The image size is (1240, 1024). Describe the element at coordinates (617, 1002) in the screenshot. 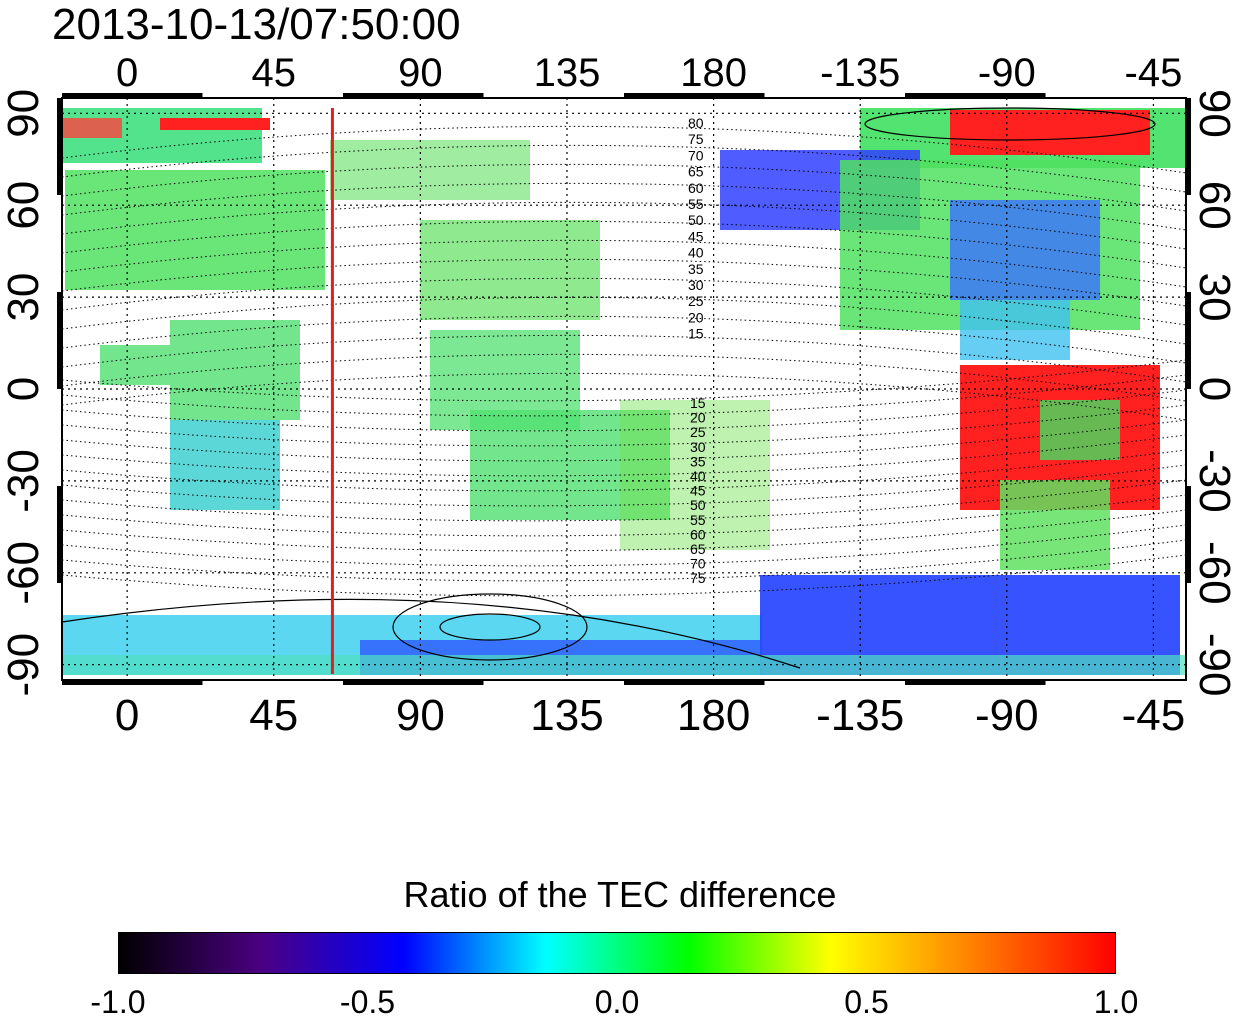

I see `colorbar-tick-label: 0.0` at that location.